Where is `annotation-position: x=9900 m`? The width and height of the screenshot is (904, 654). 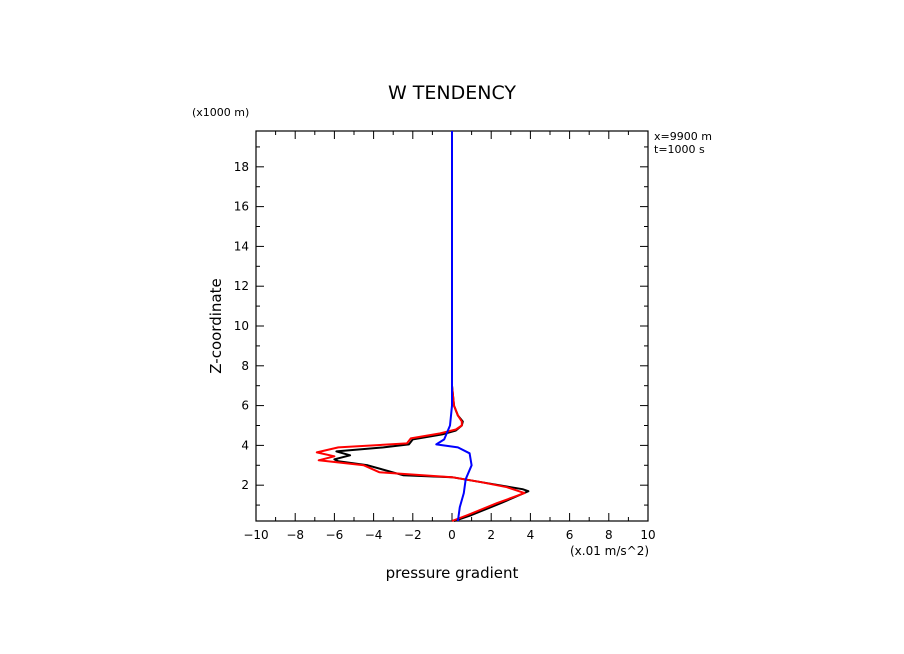
annotation-position: x=9900 m is located at coordinates (683, 136).